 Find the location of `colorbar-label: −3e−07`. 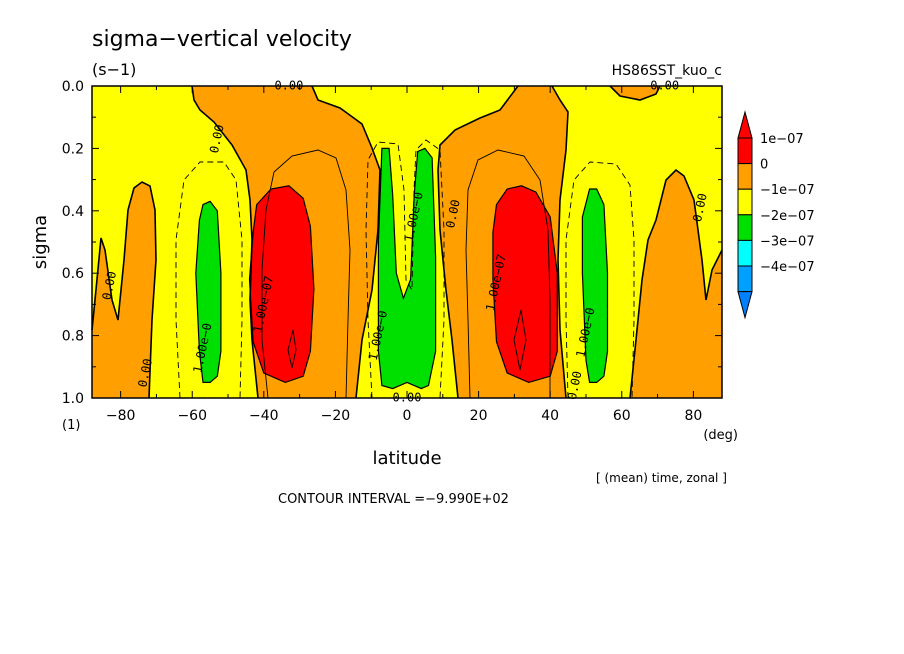

colorbar-label: −3e−07 is located at coordinates (787, 241).